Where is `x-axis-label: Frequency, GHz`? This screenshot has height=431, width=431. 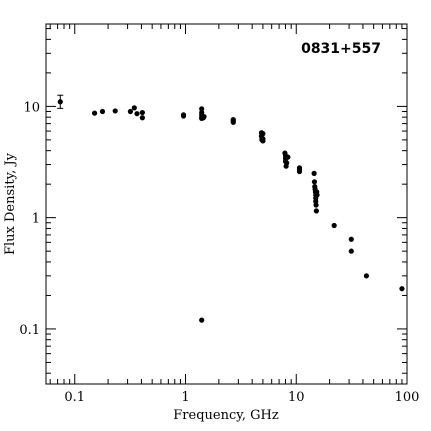
x-axis-label: Frequency, GHz is located at coordinates (226, 415).